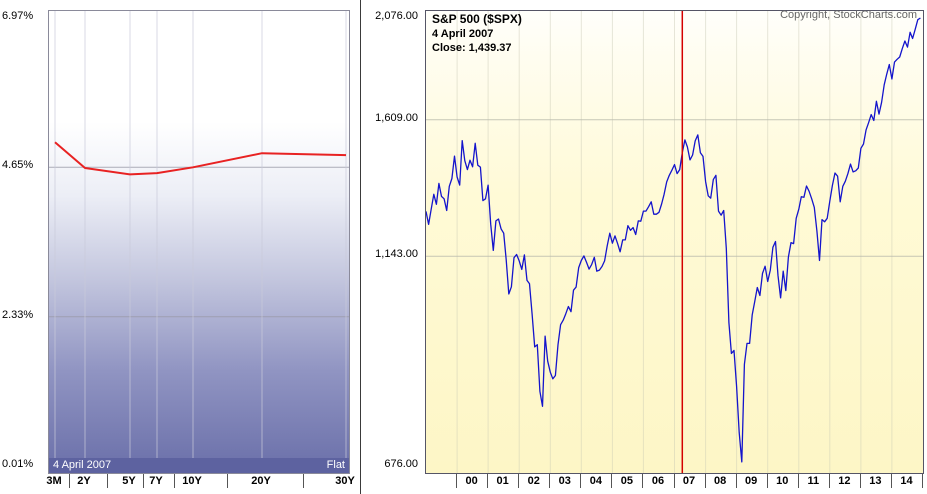  I want to click on spx-xtick-label: 11, so click(813, 481).